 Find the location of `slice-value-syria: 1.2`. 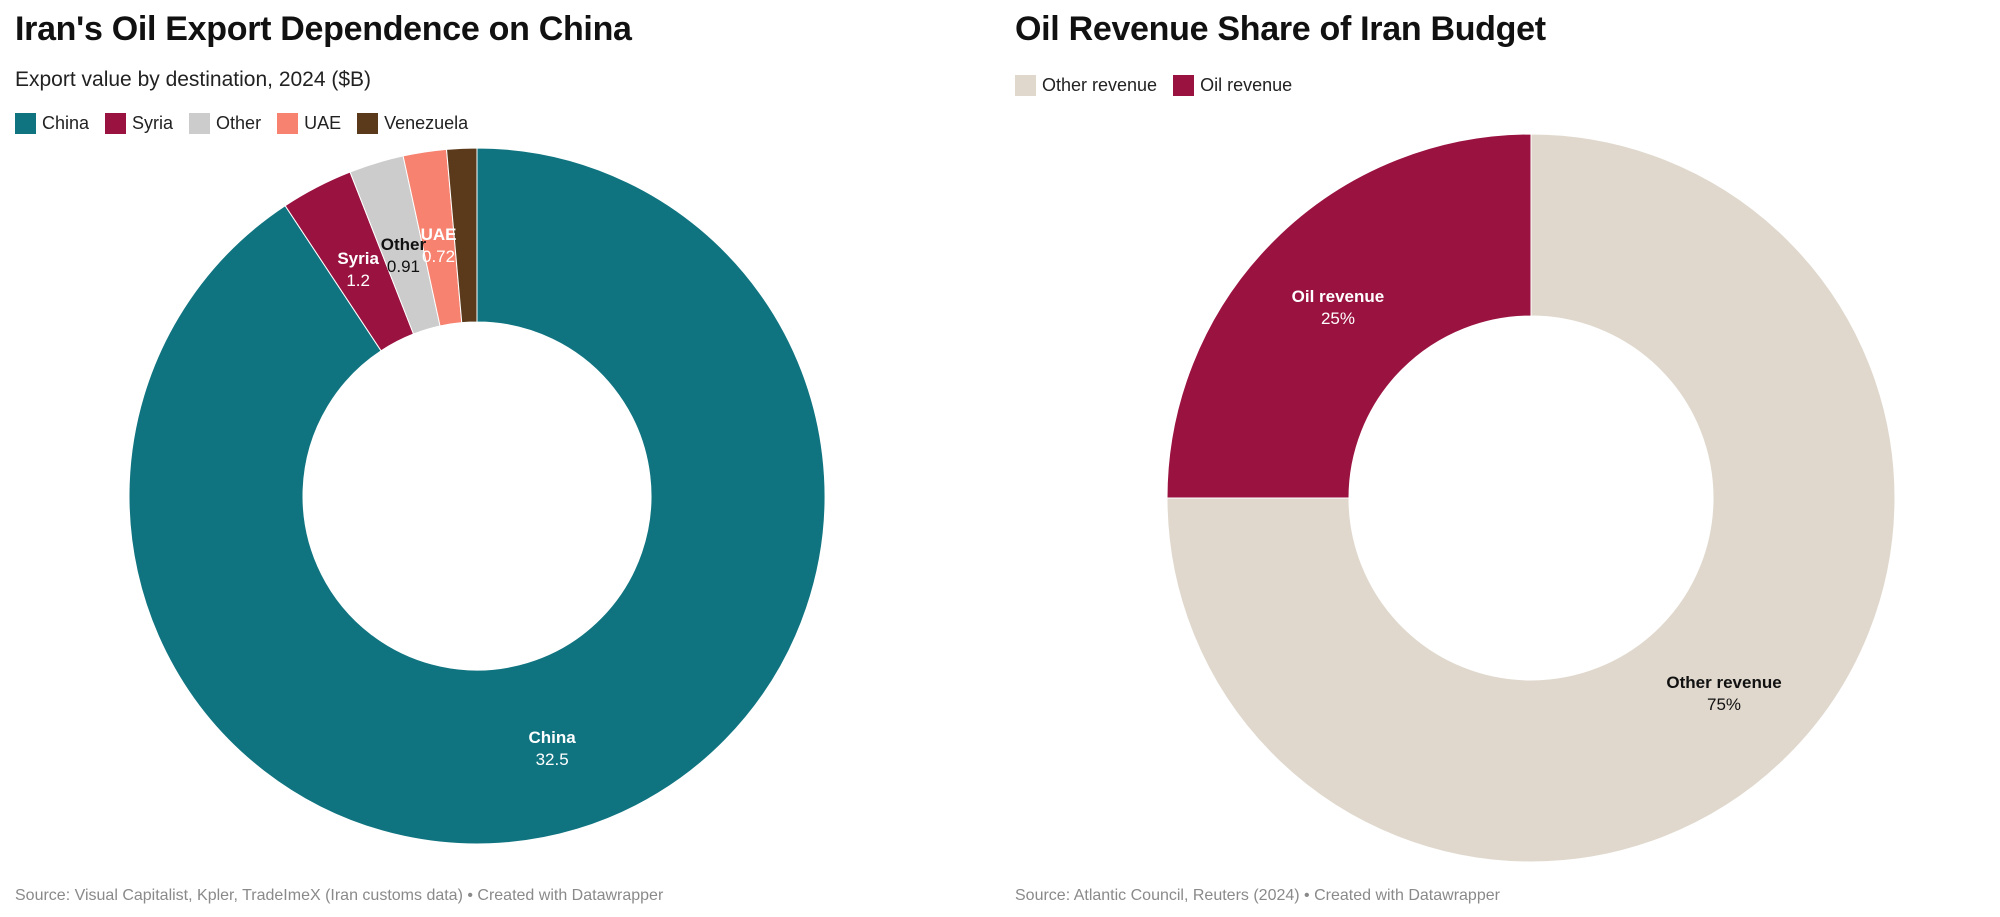

slice-value-syria: 1.2 is located at coordinates (358, 280).